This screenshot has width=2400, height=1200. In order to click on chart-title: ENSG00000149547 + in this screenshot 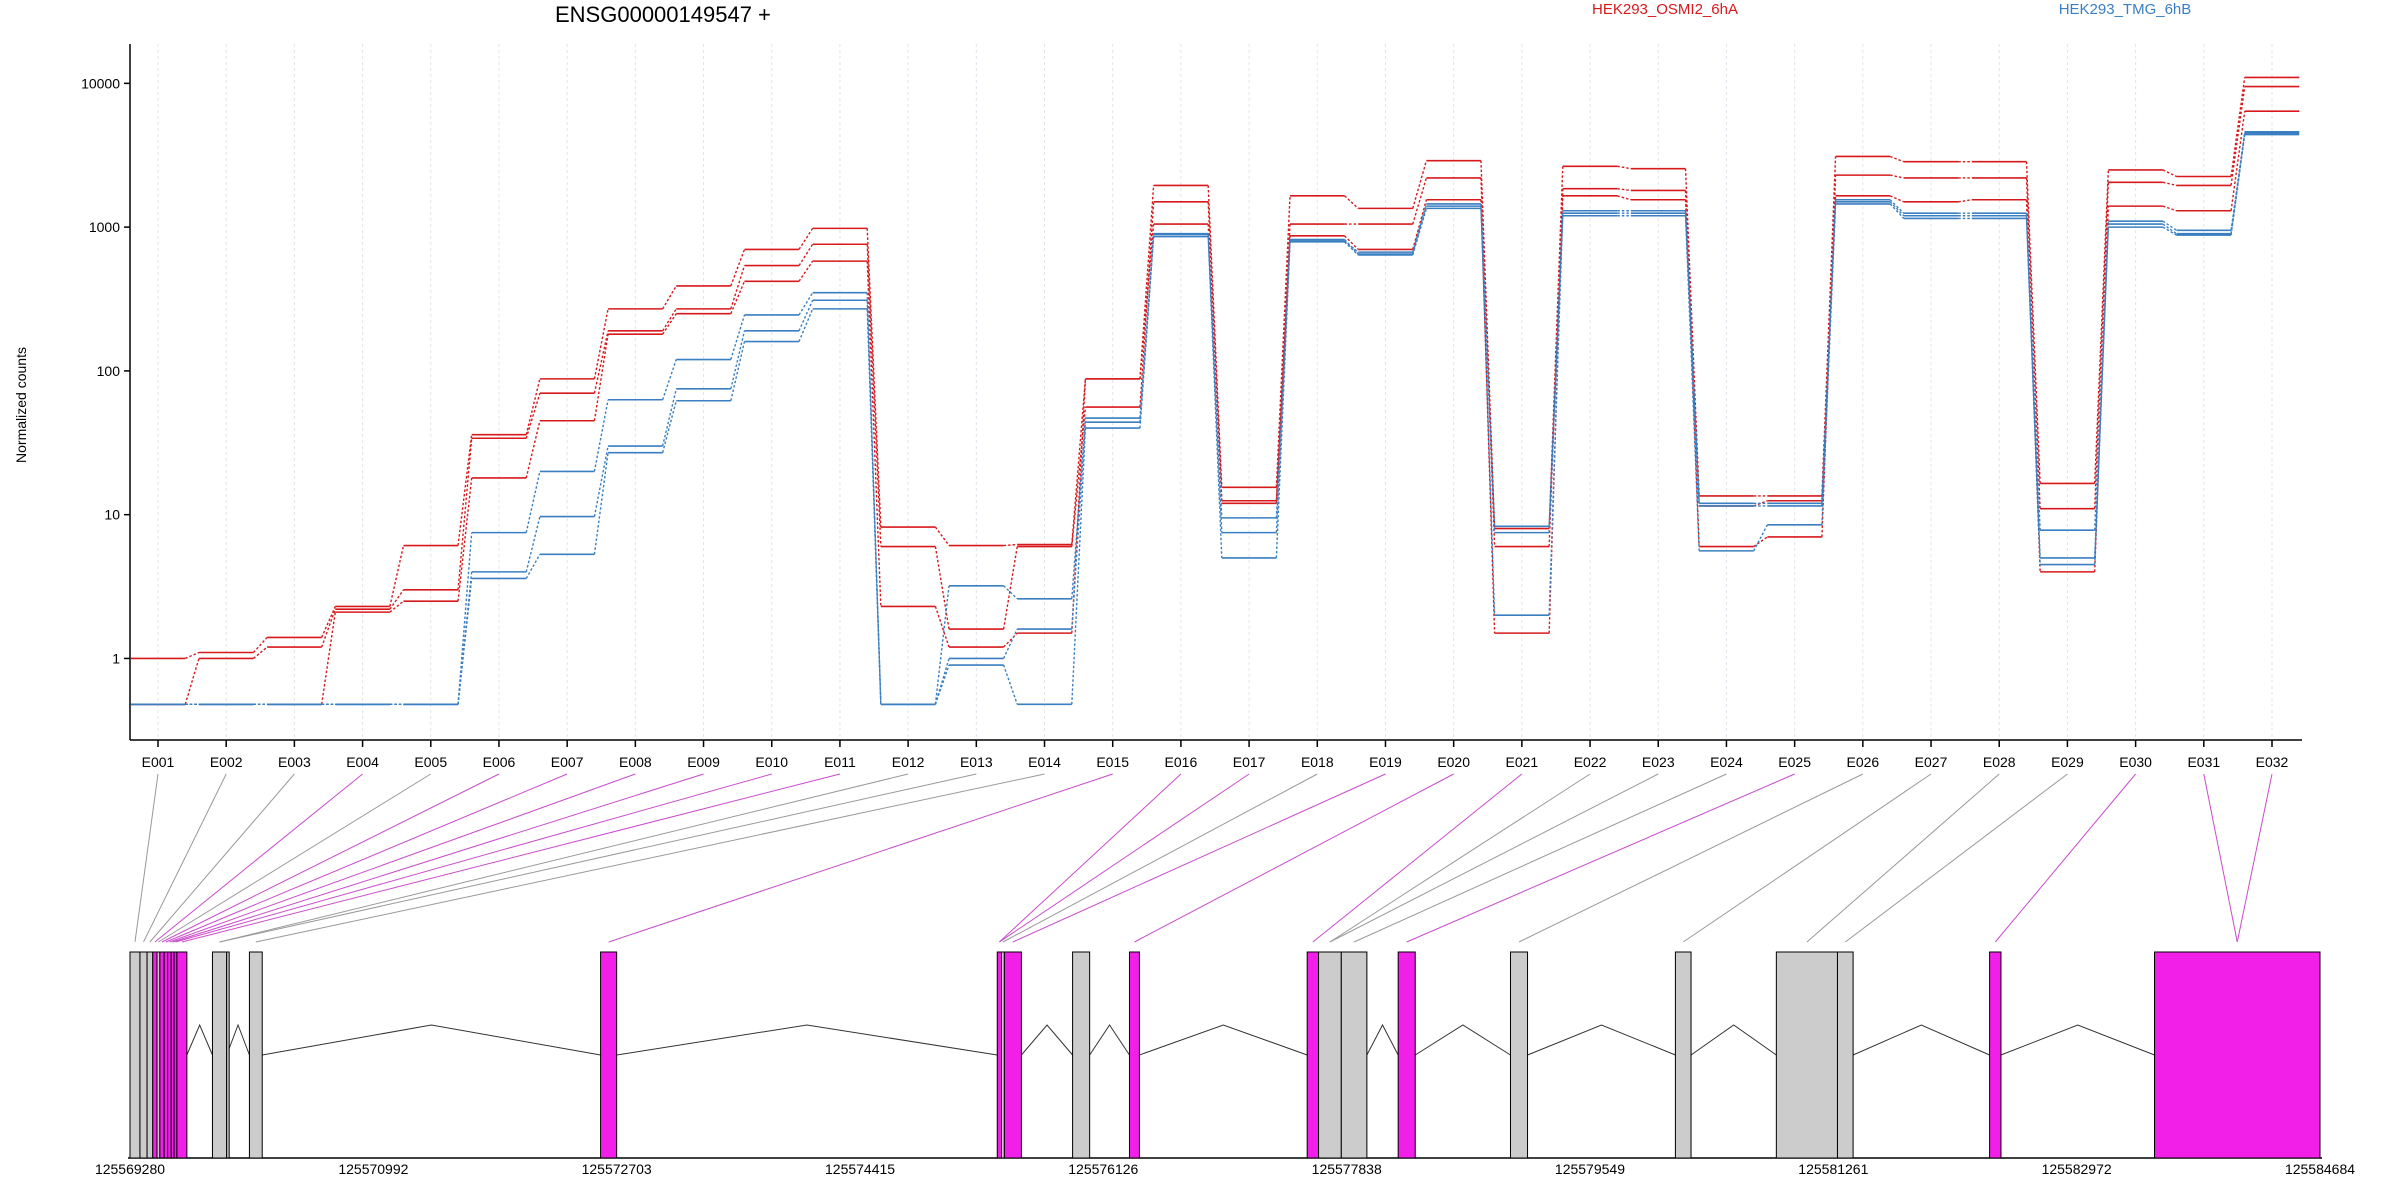, I will do `click(663, 14)`.